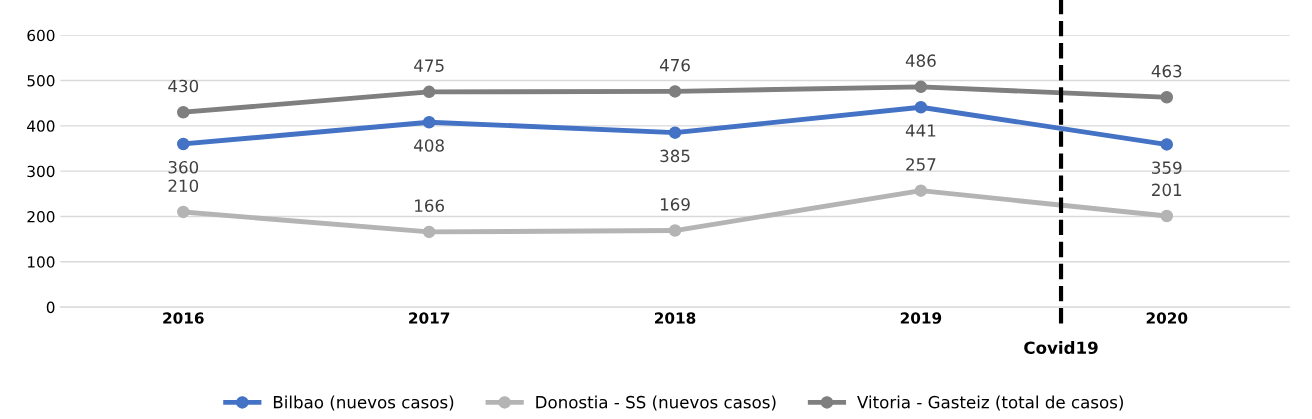 The height and width of the screenshot is (419, 1312). What do you see at coordinates (430, 205) in the screenshot?
I see `data-label: 166` at bounding box center [430, 205].